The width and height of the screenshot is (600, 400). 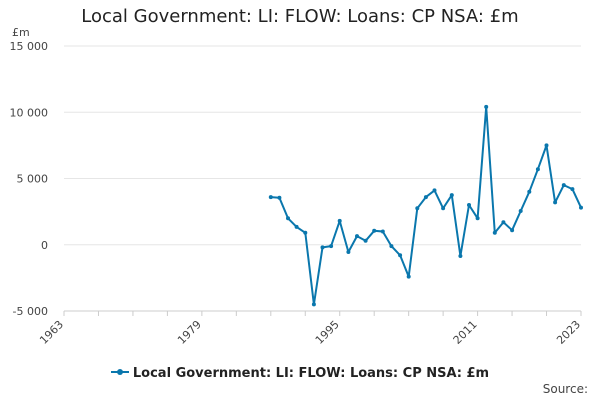 What do you see at coordinates (327, 332) in the screenshot?
I see `x-tick-label: 1995` at bounding box center [327, 332].